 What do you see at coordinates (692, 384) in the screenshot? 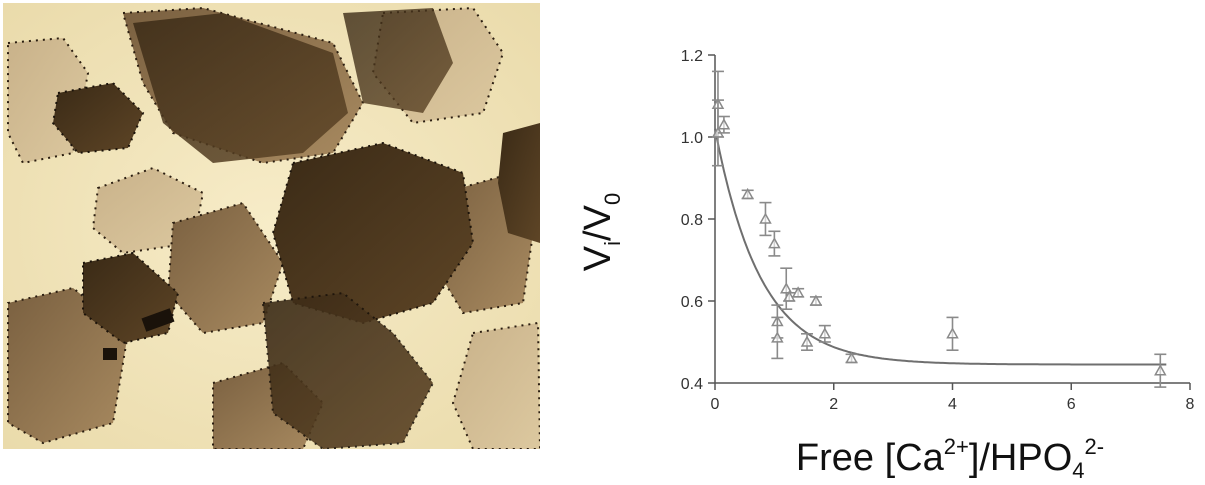
I see `y-tick-label: 0.4` at bounding box center [692, 384].